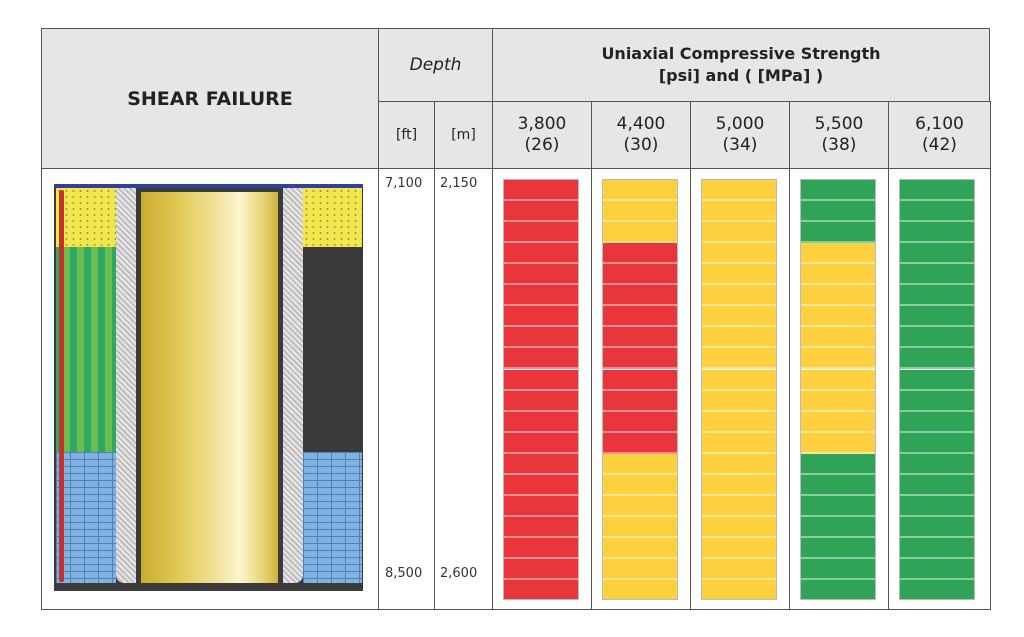 The image size is (1024, 637). Describe the element at coordinates (61, 386) in the screenshot. I see `red-line` at that location.